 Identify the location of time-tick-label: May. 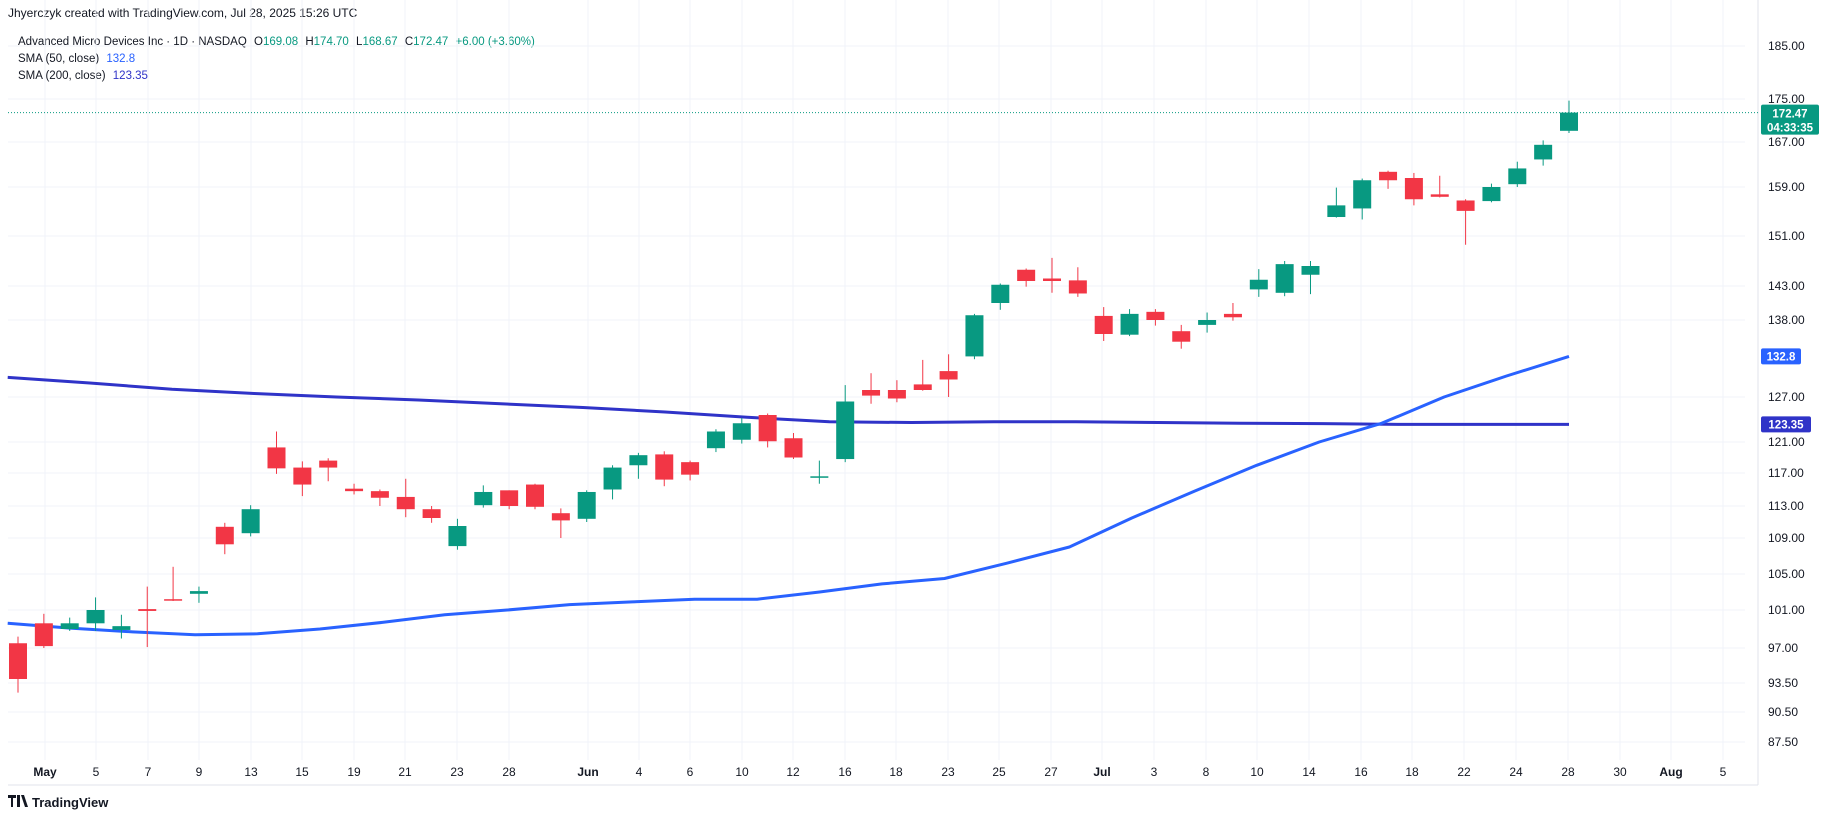
(45, 772).